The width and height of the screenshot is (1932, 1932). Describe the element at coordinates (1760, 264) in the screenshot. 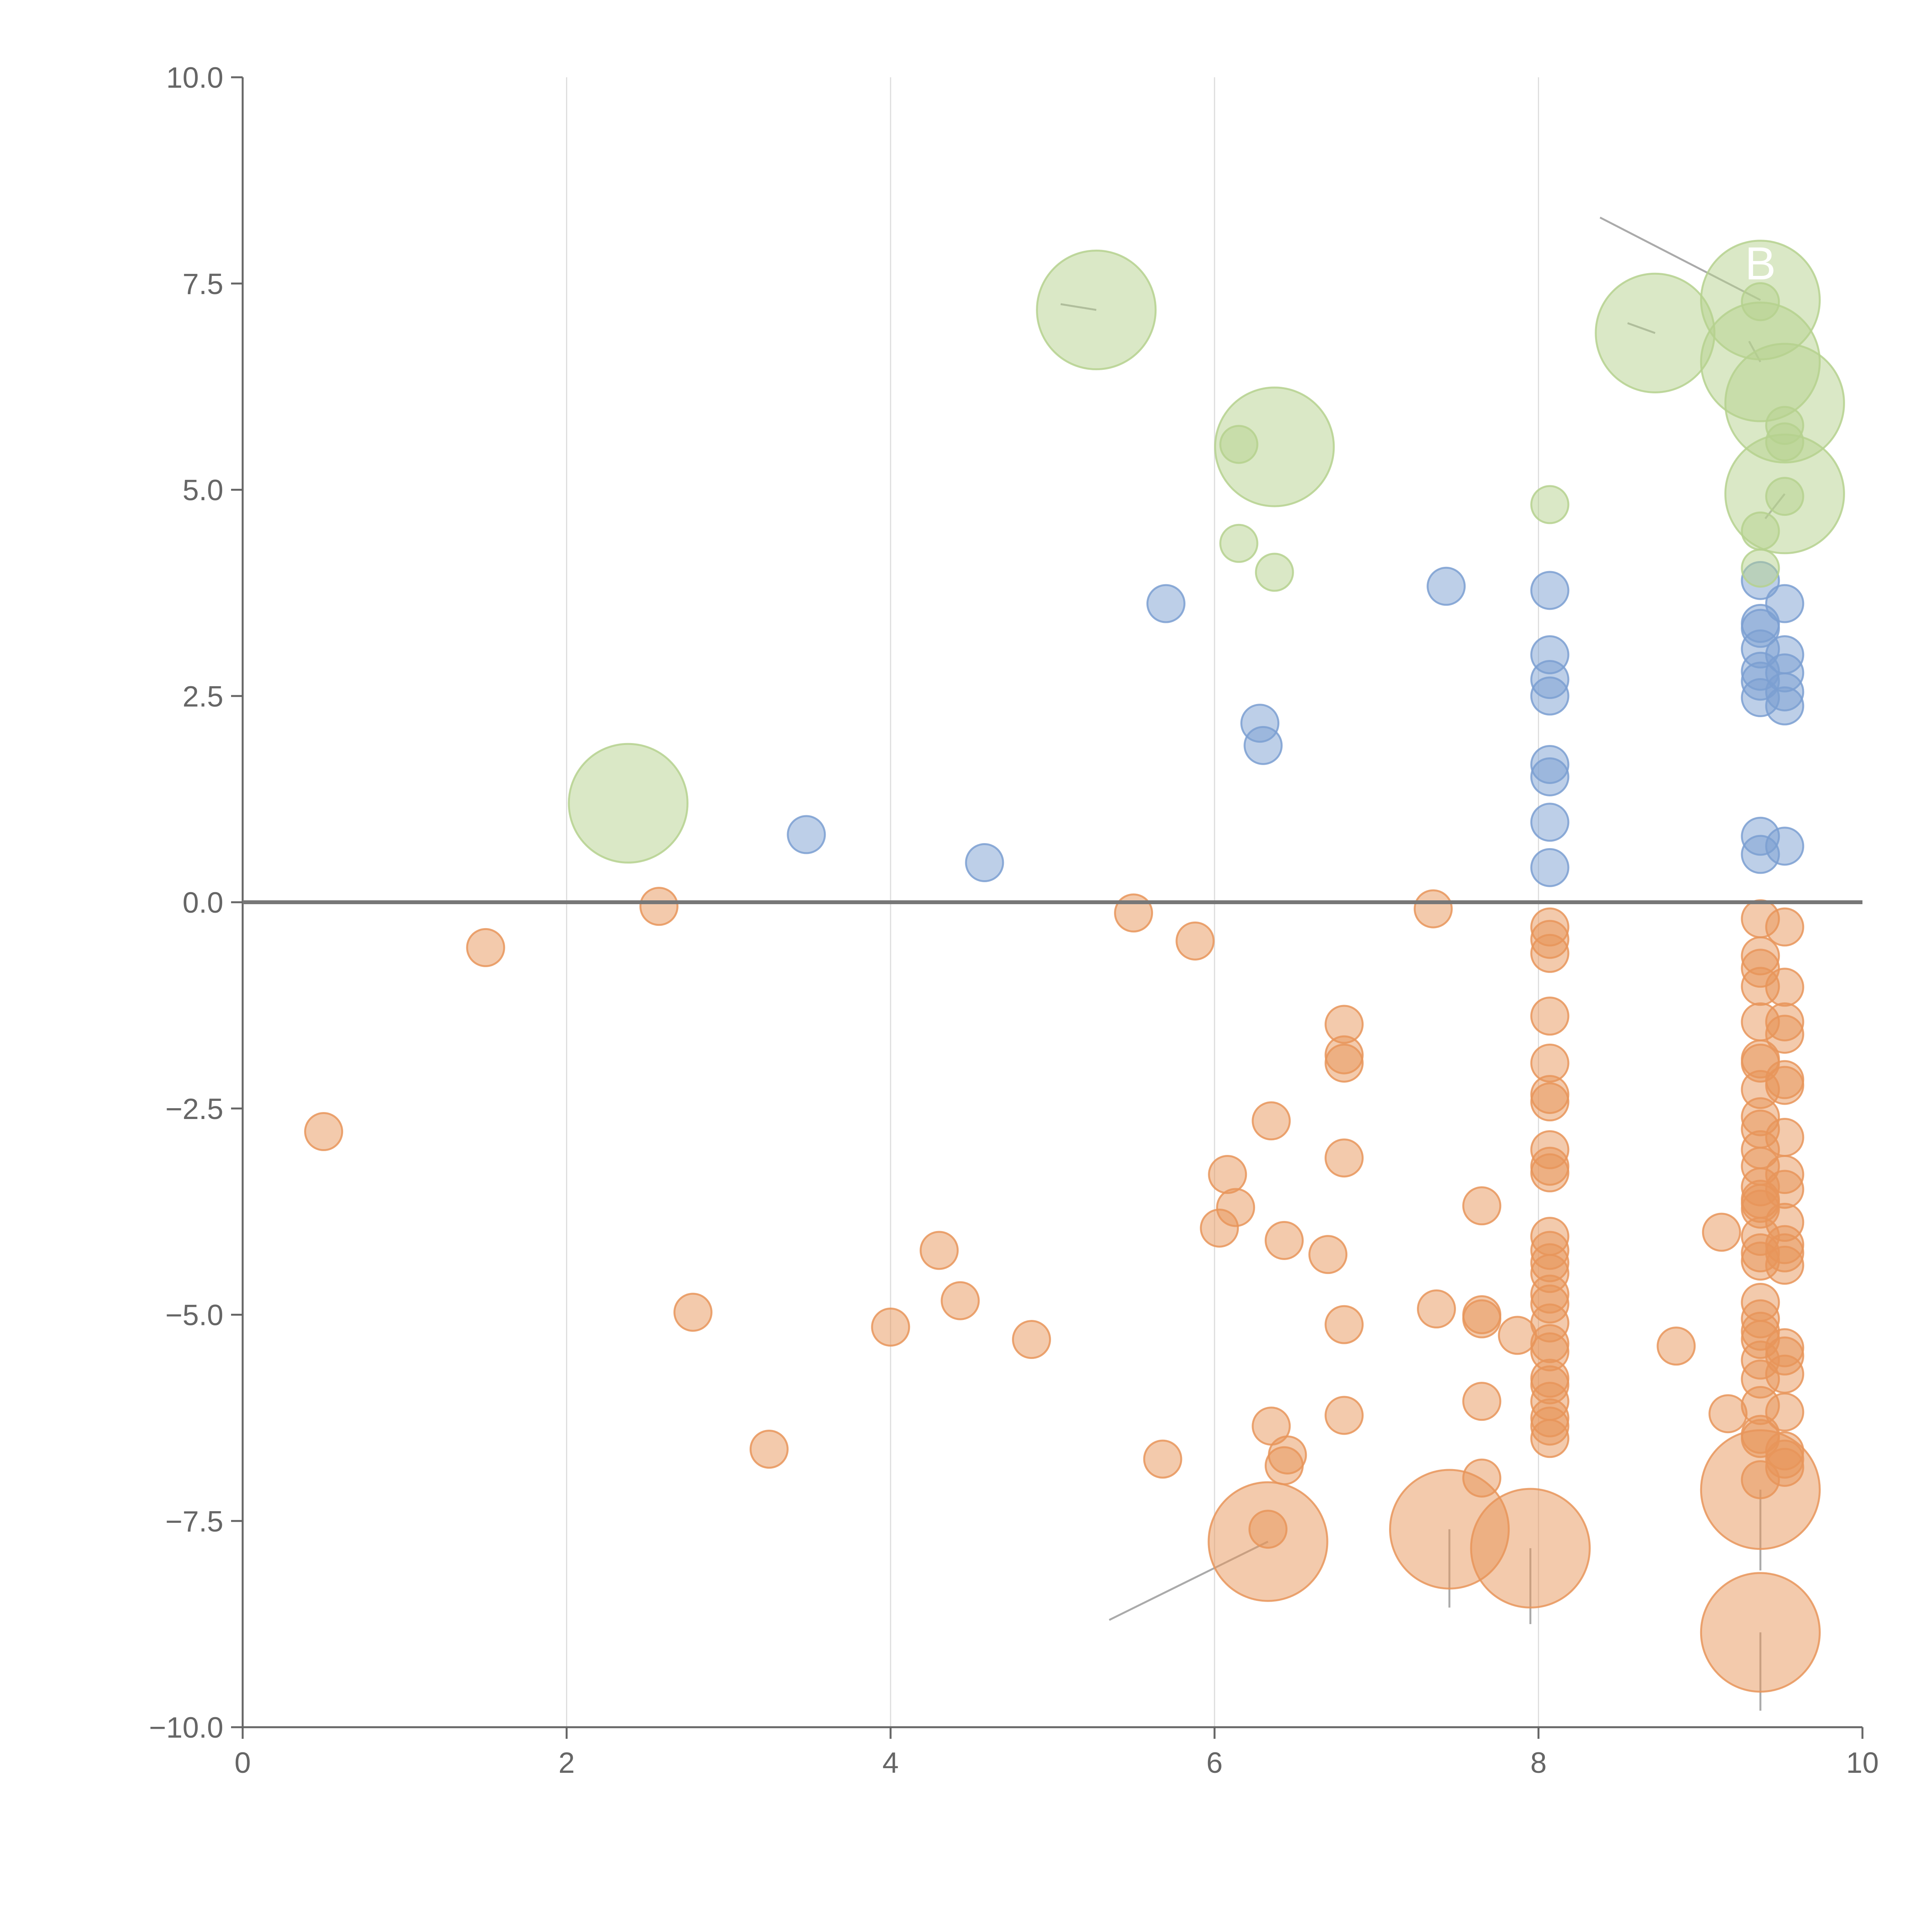

I see `annotation-label: B` at that location.